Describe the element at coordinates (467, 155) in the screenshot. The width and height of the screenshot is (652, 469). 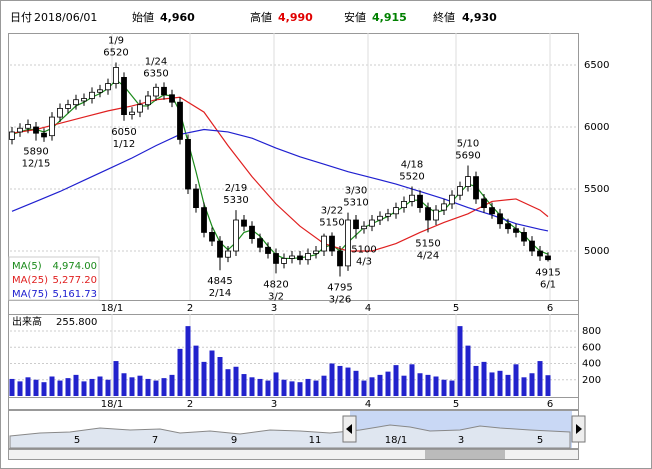
I see `annotation-value: 5690` at that location.